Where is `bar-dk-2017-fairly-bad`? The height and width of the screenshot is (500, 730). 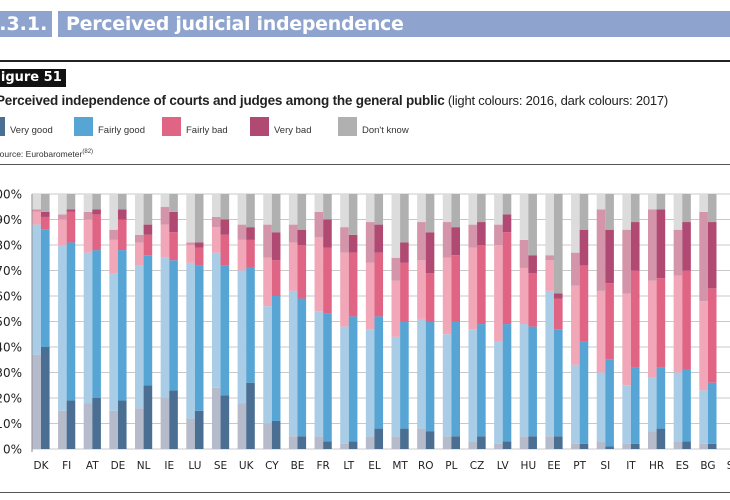
bar-dk-2017-fairly-bad is located at coordinates (45, 223).